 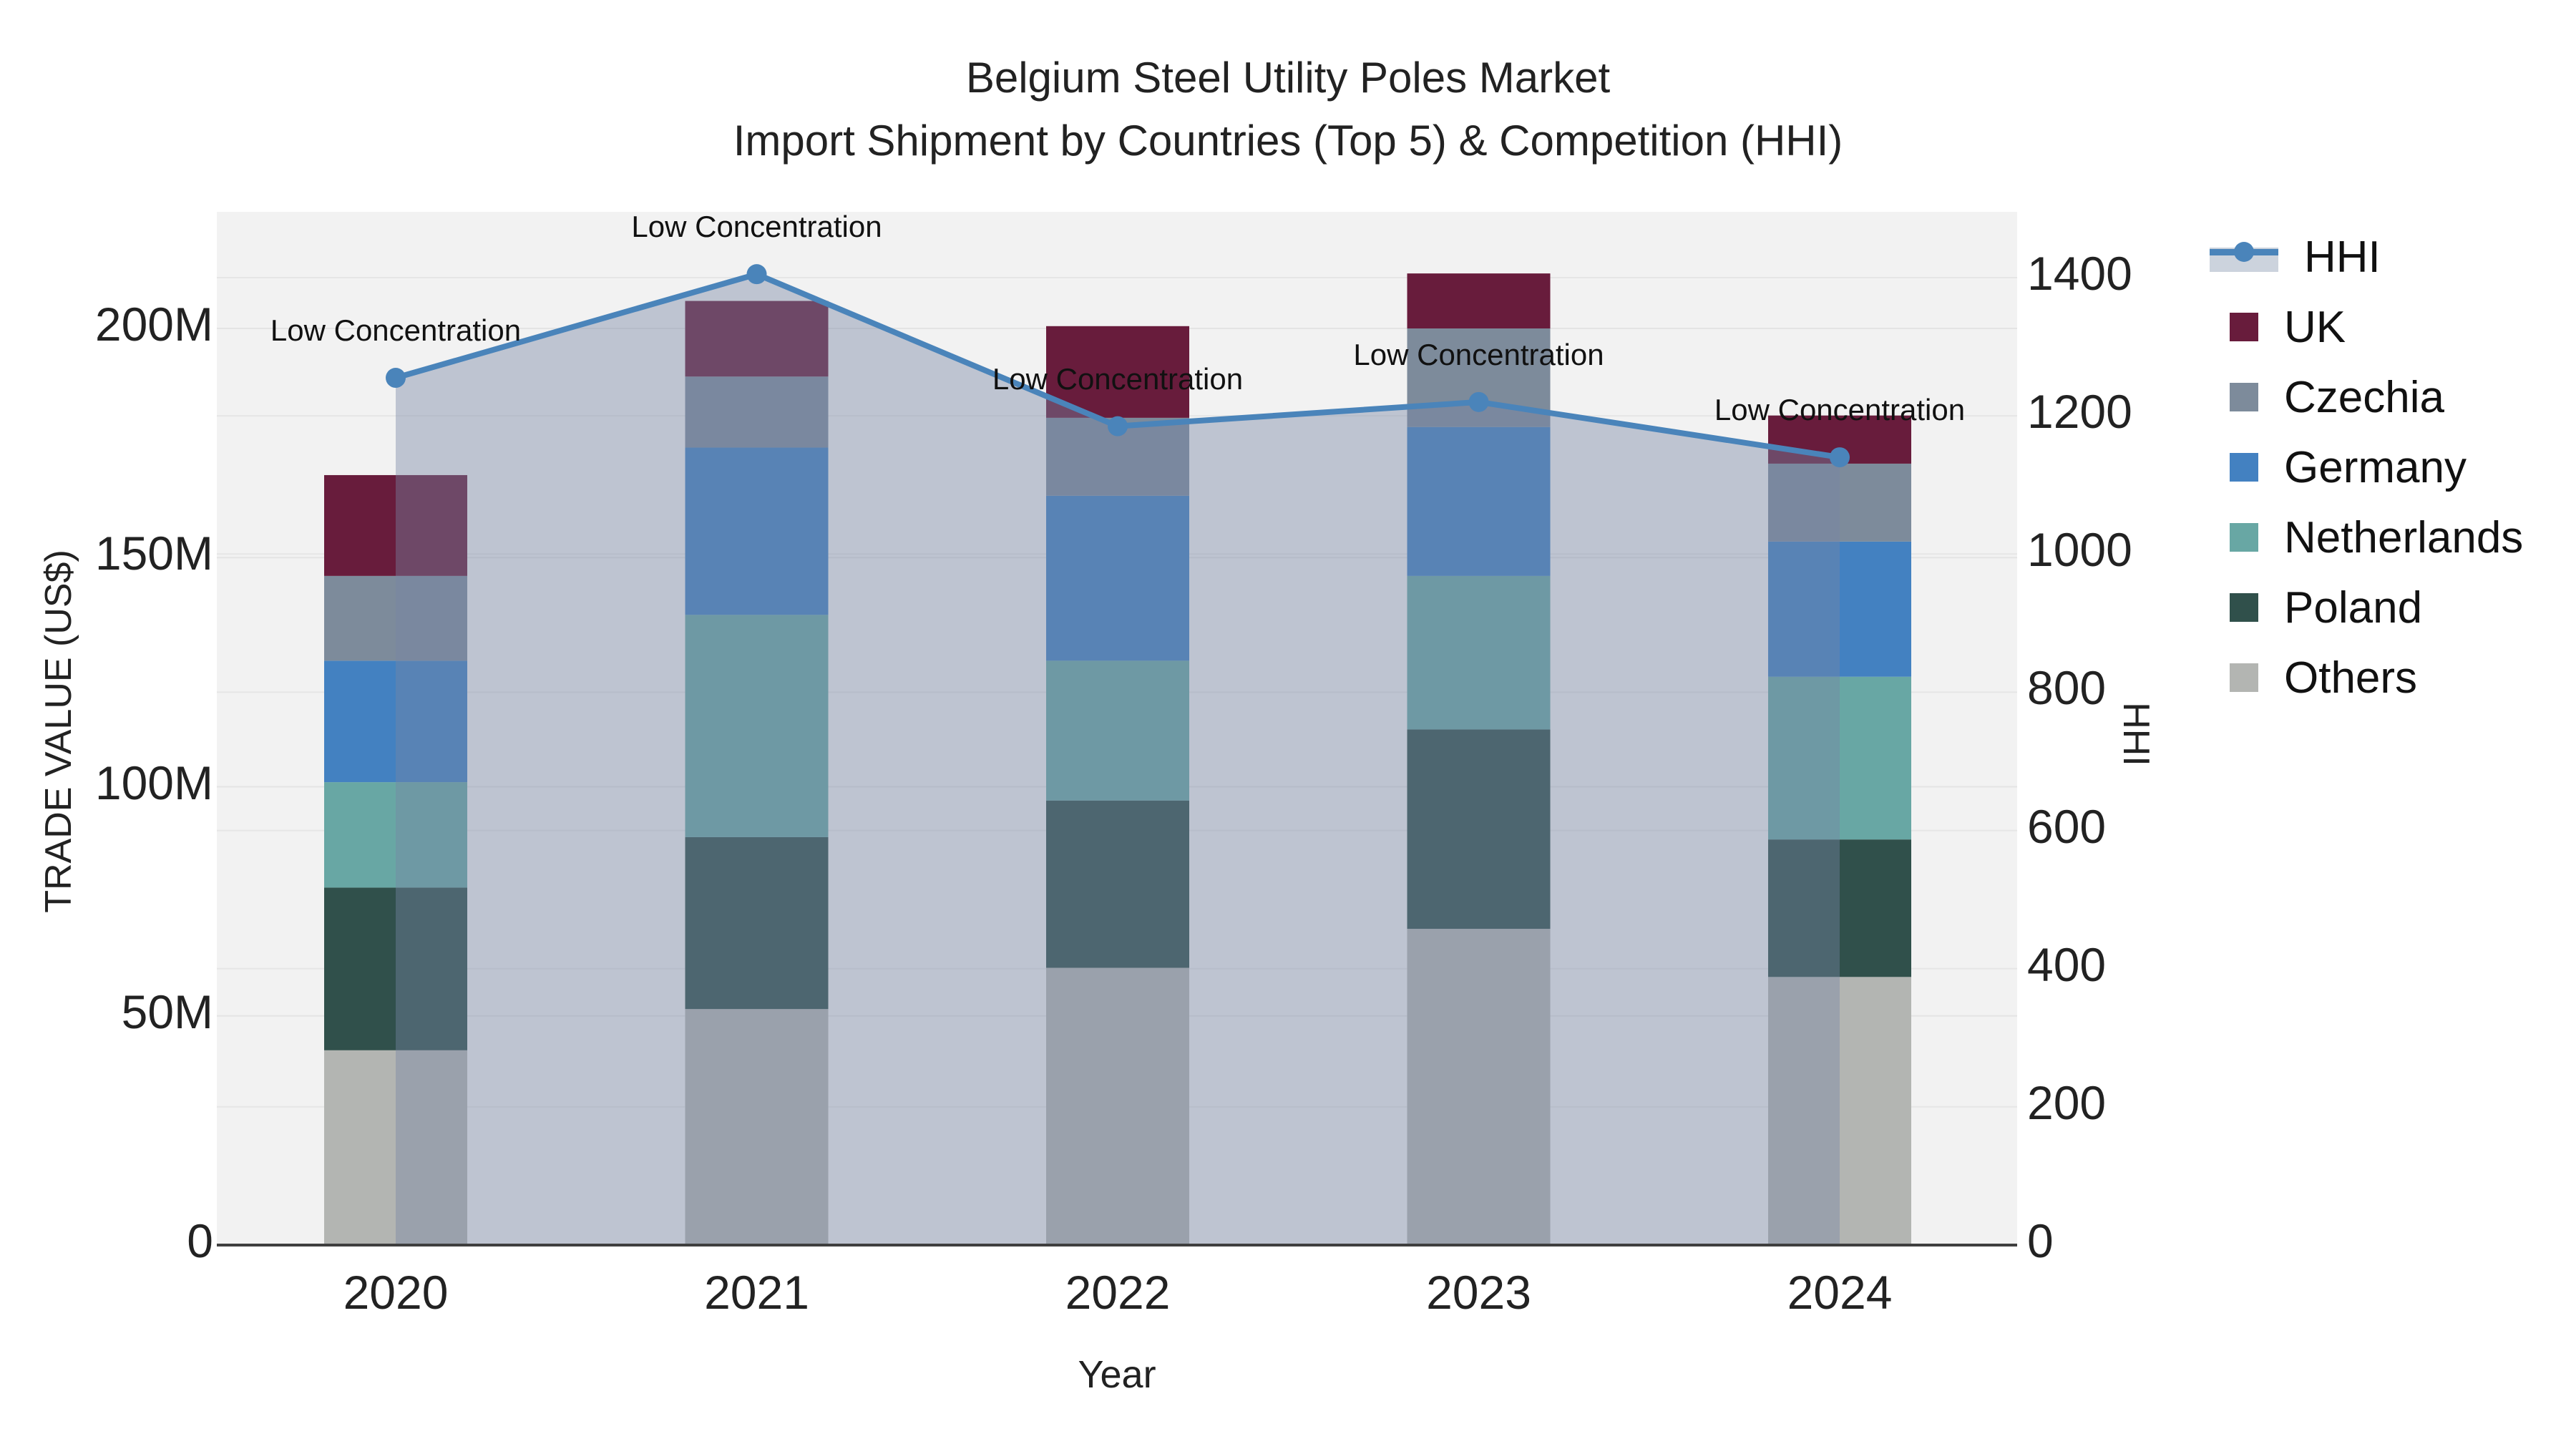 What do you see at coordinates (2067, 1102) in the screenshot?
I see `y-tick-right-200: 200` at bounding box center [2067, 1102].